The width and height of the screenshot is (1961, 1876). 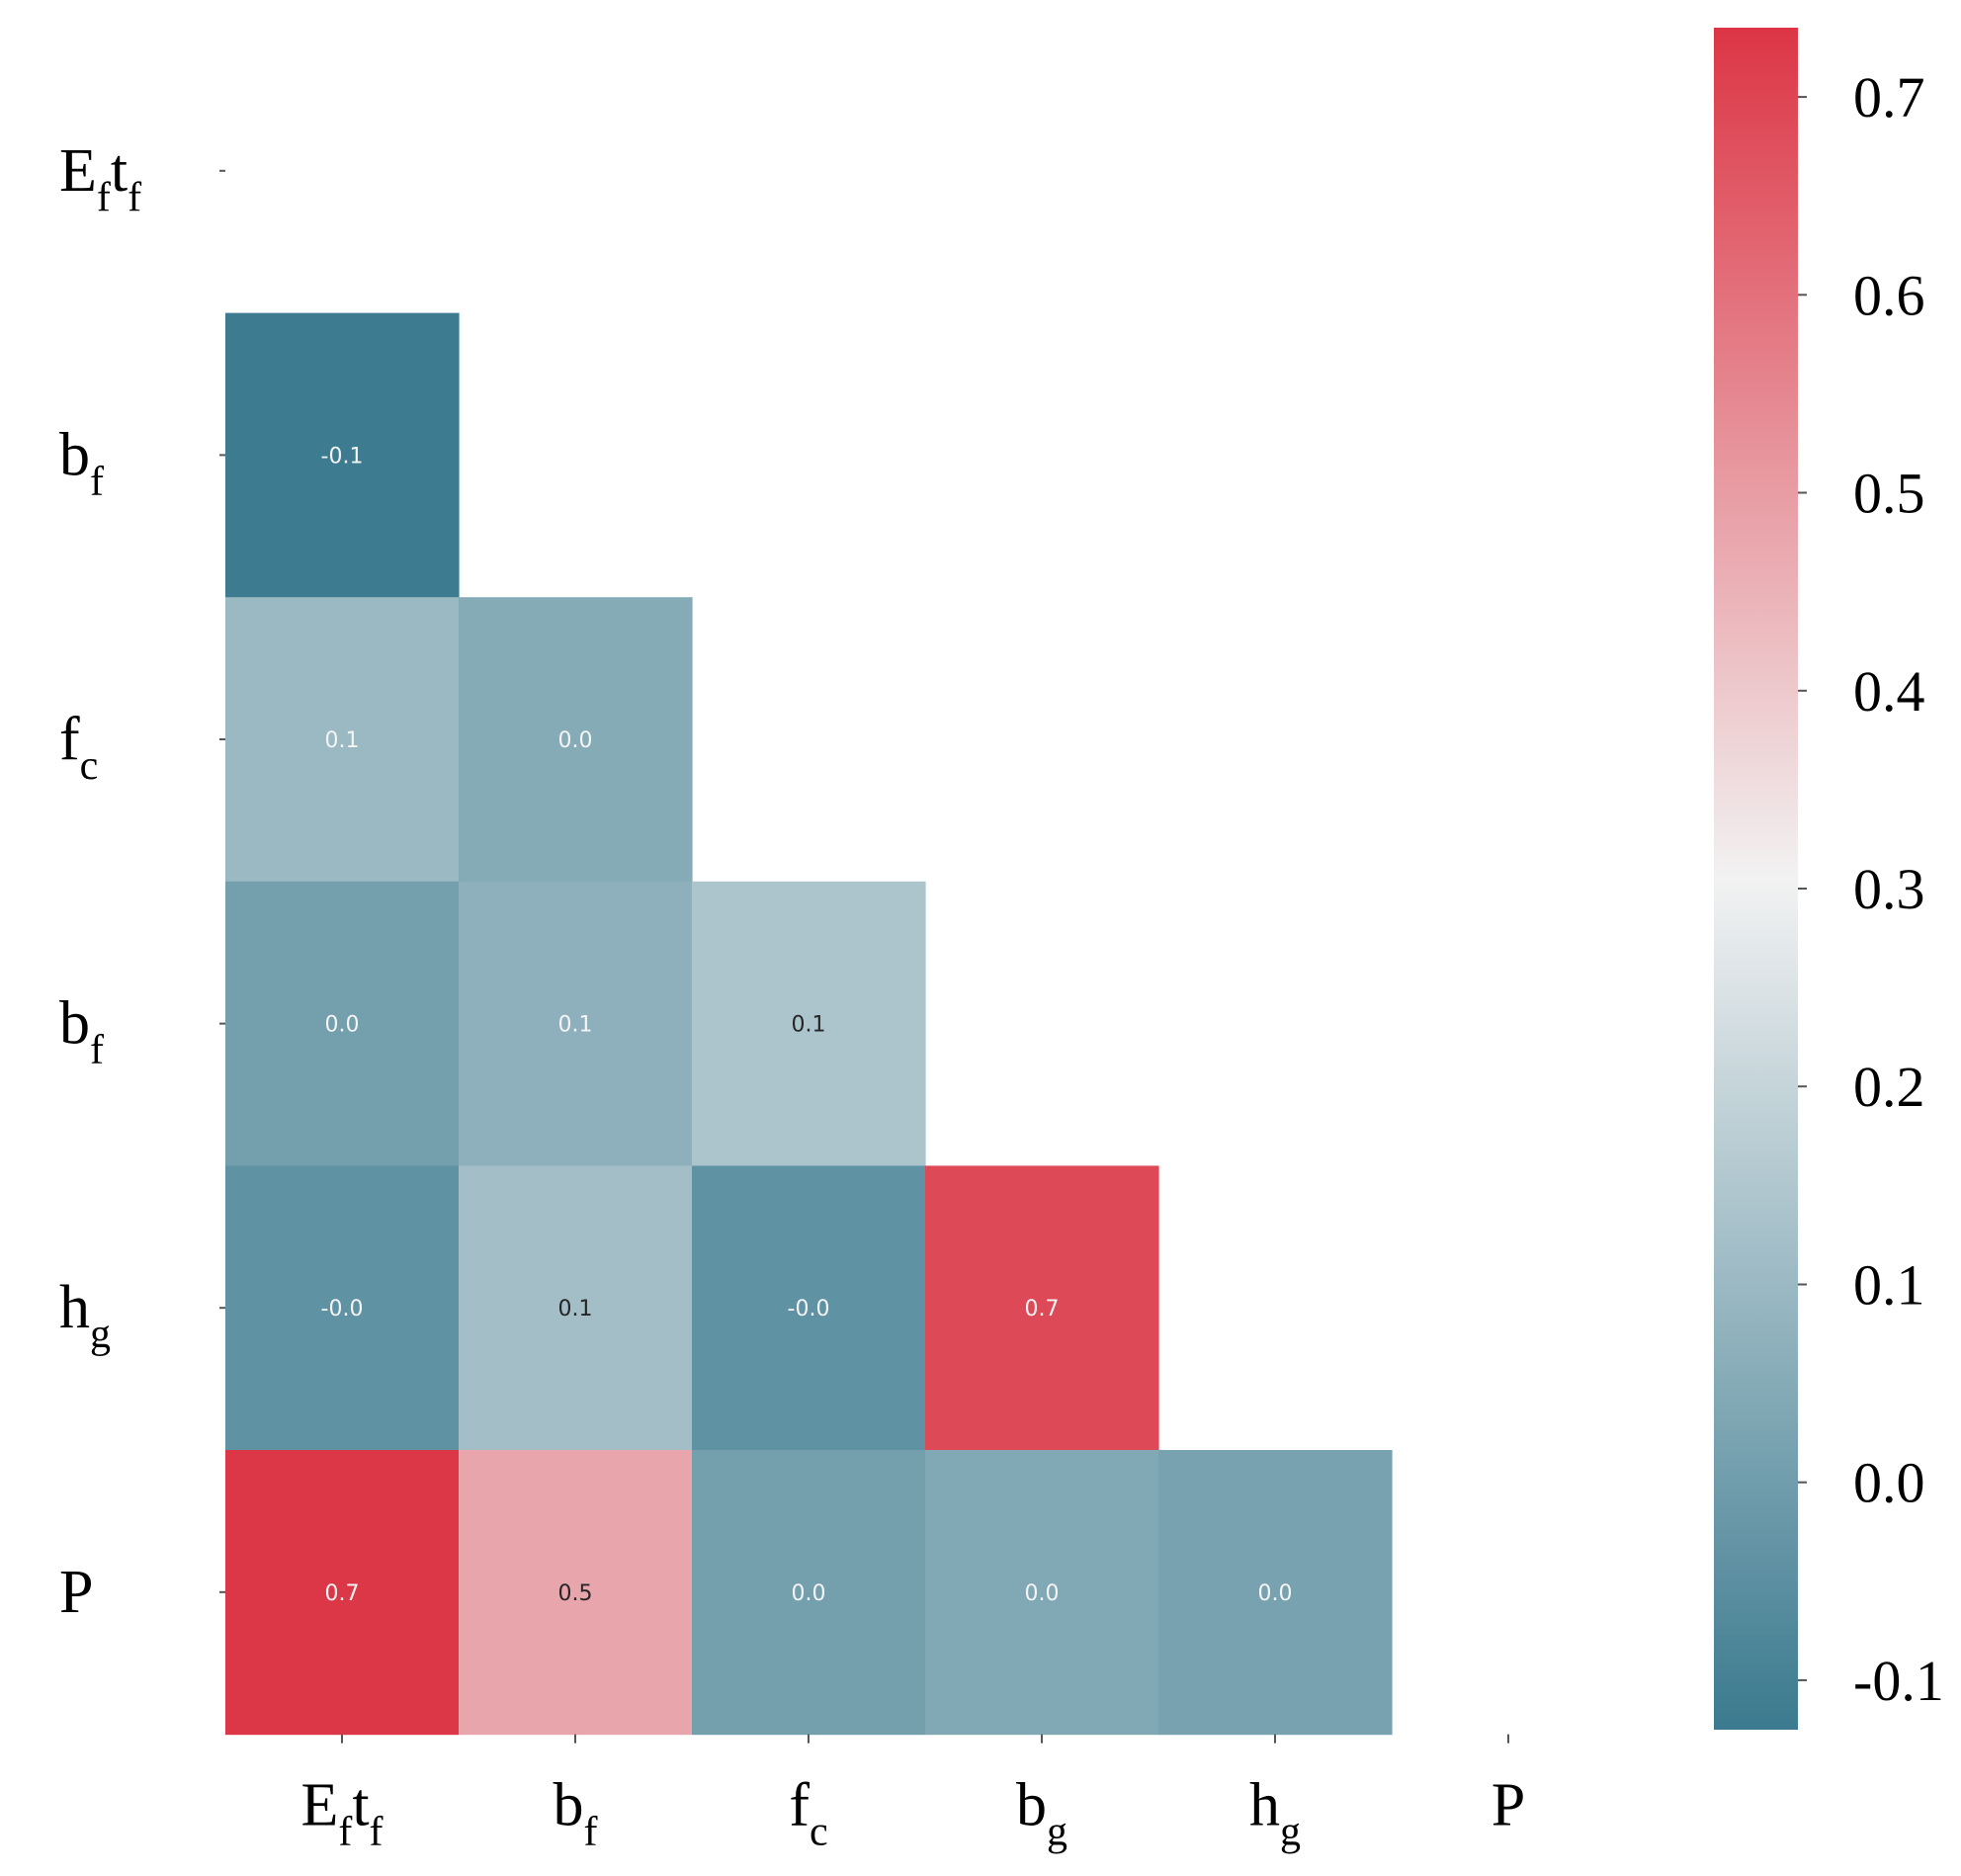 What do you see at coordinates (1889, 1286) in the screenshot?
I see `colorbar-tick-label: 0.1` at bounding box center [1889, 1286].